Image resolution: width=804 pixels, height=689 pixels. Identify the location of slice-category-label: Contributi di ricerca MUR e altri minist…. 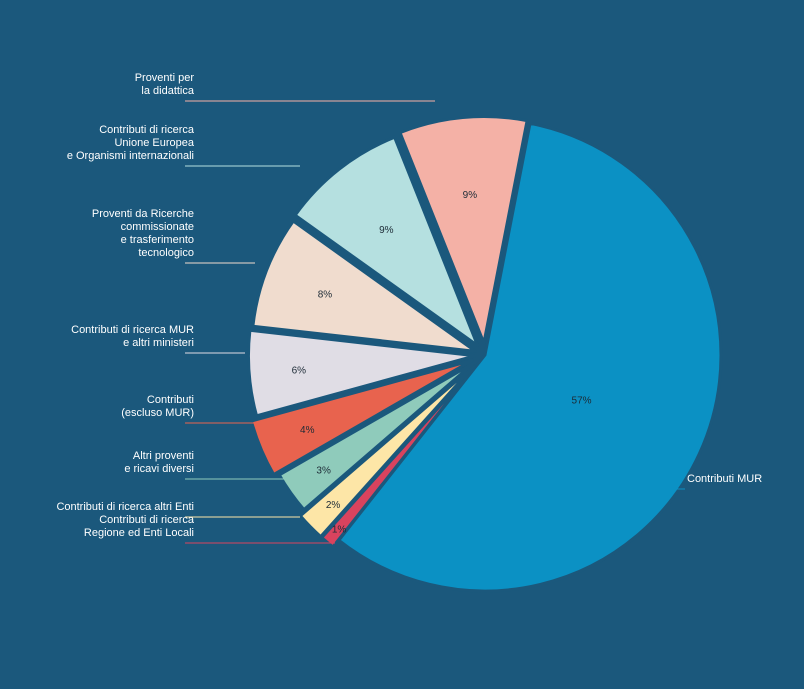
(132, 336).